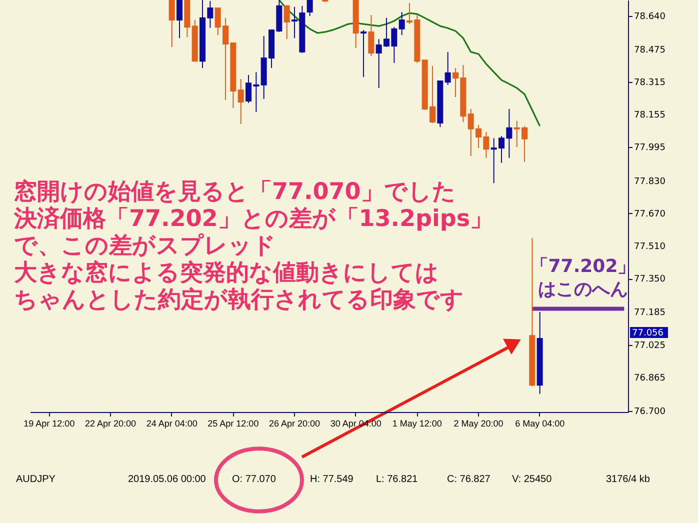 Image resolution: width=698 pixels, height=523 pixels. Describe the element at coordinates (532, 479) in the screenshot. I see `text: V: 25450` at that location.